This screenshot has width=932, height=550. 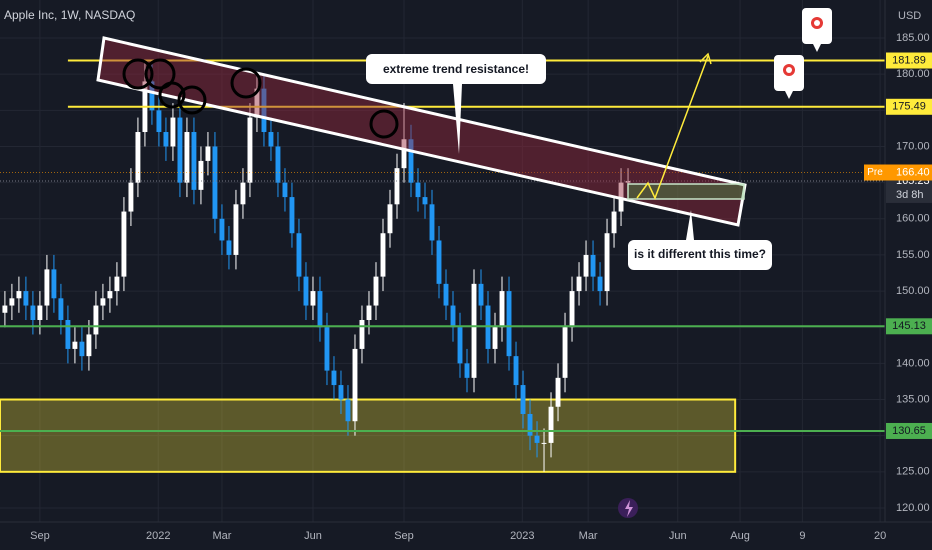 I want to click on target-icons, so click(x=803, y=53).